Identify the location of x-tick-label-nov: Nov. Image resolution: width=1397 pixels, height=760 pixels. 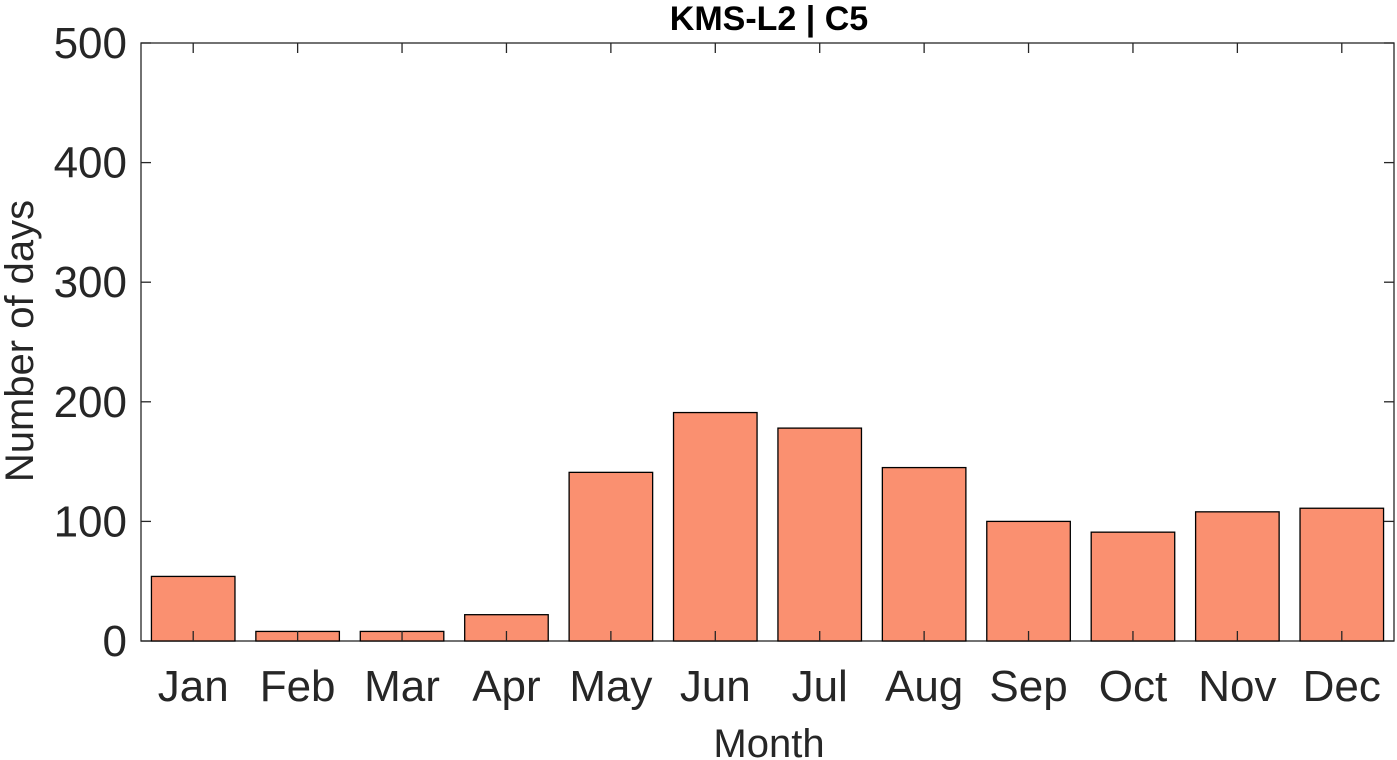
(1237, 686).